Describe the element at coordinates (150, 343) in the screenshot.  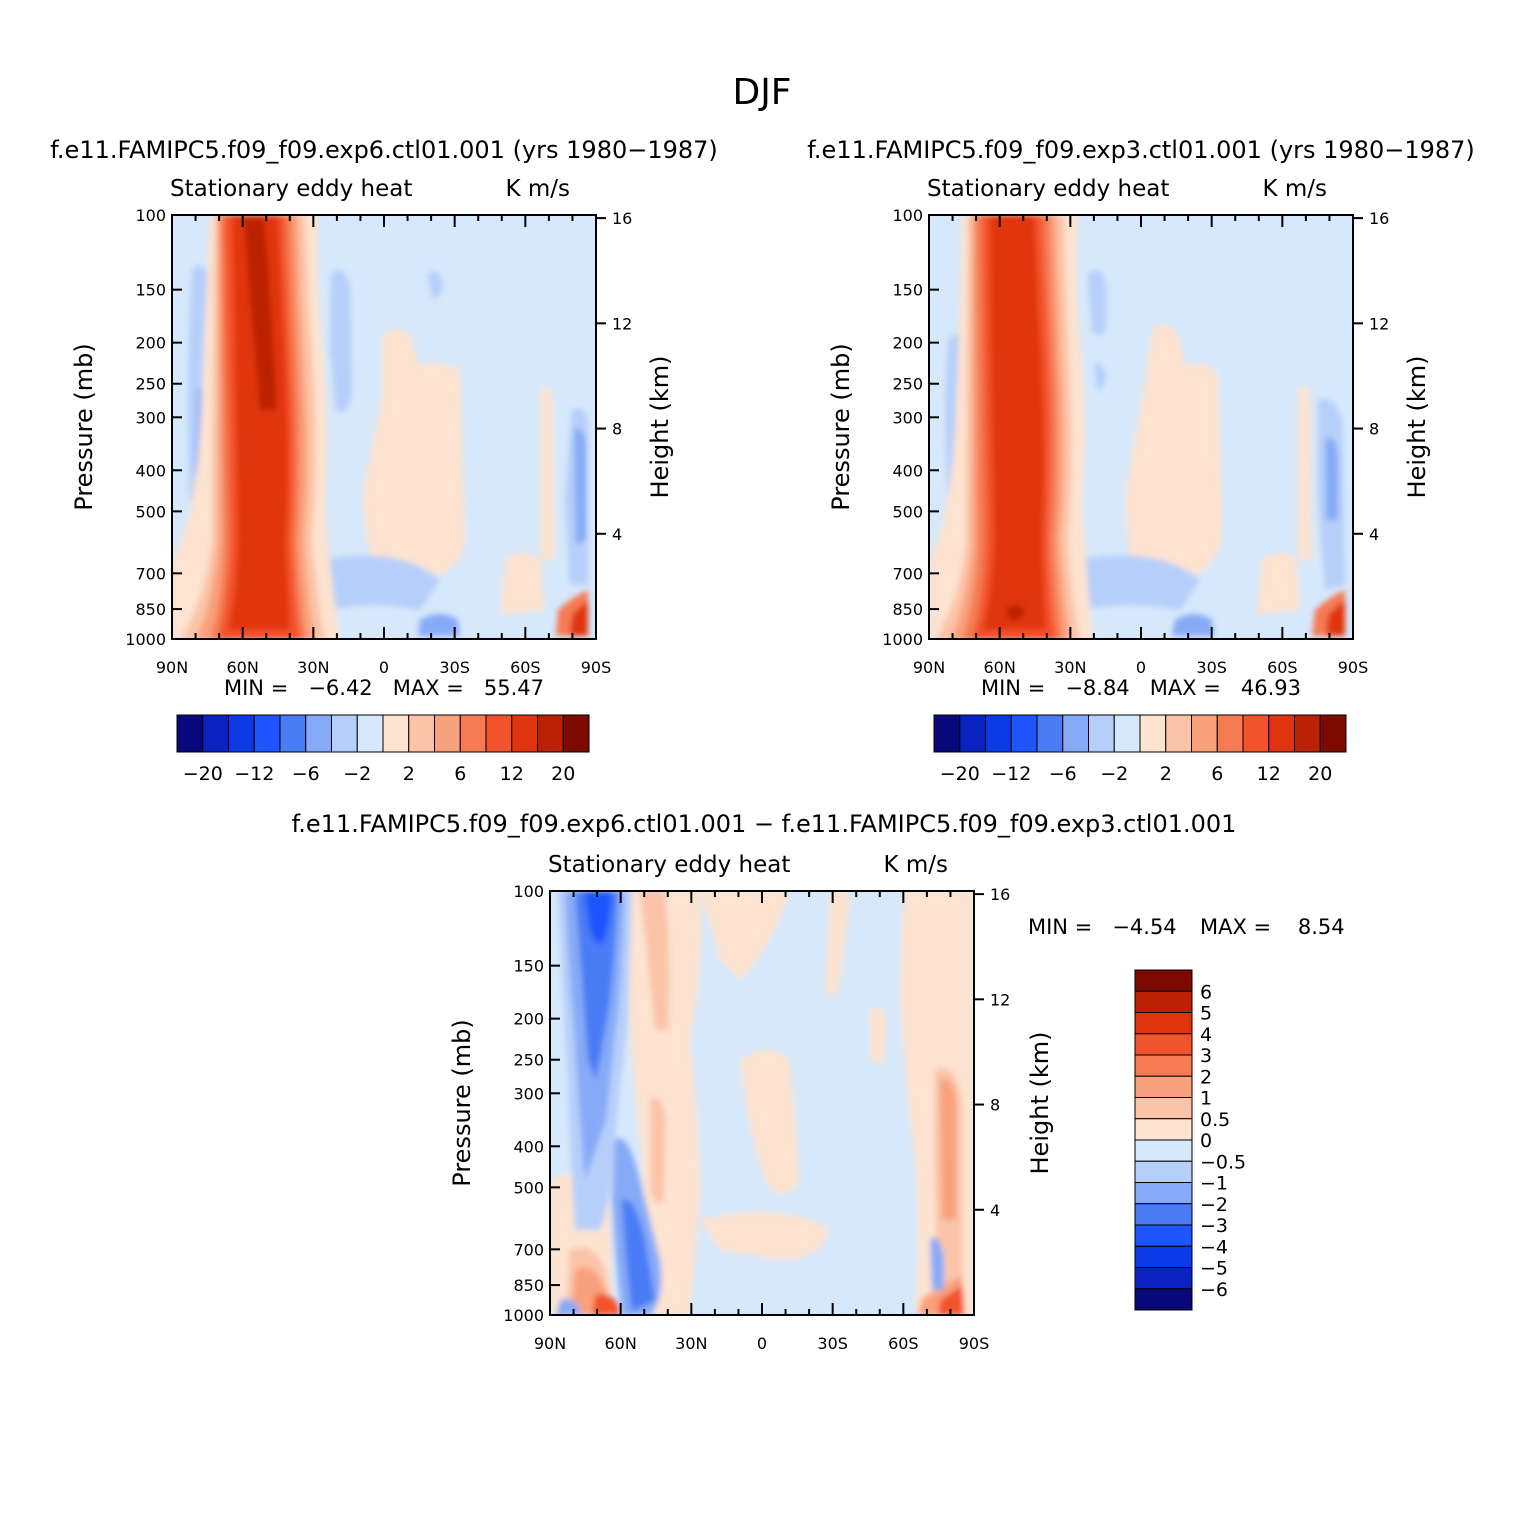
I see `panel-exp6-pressure-tick-label: 200` at that location.